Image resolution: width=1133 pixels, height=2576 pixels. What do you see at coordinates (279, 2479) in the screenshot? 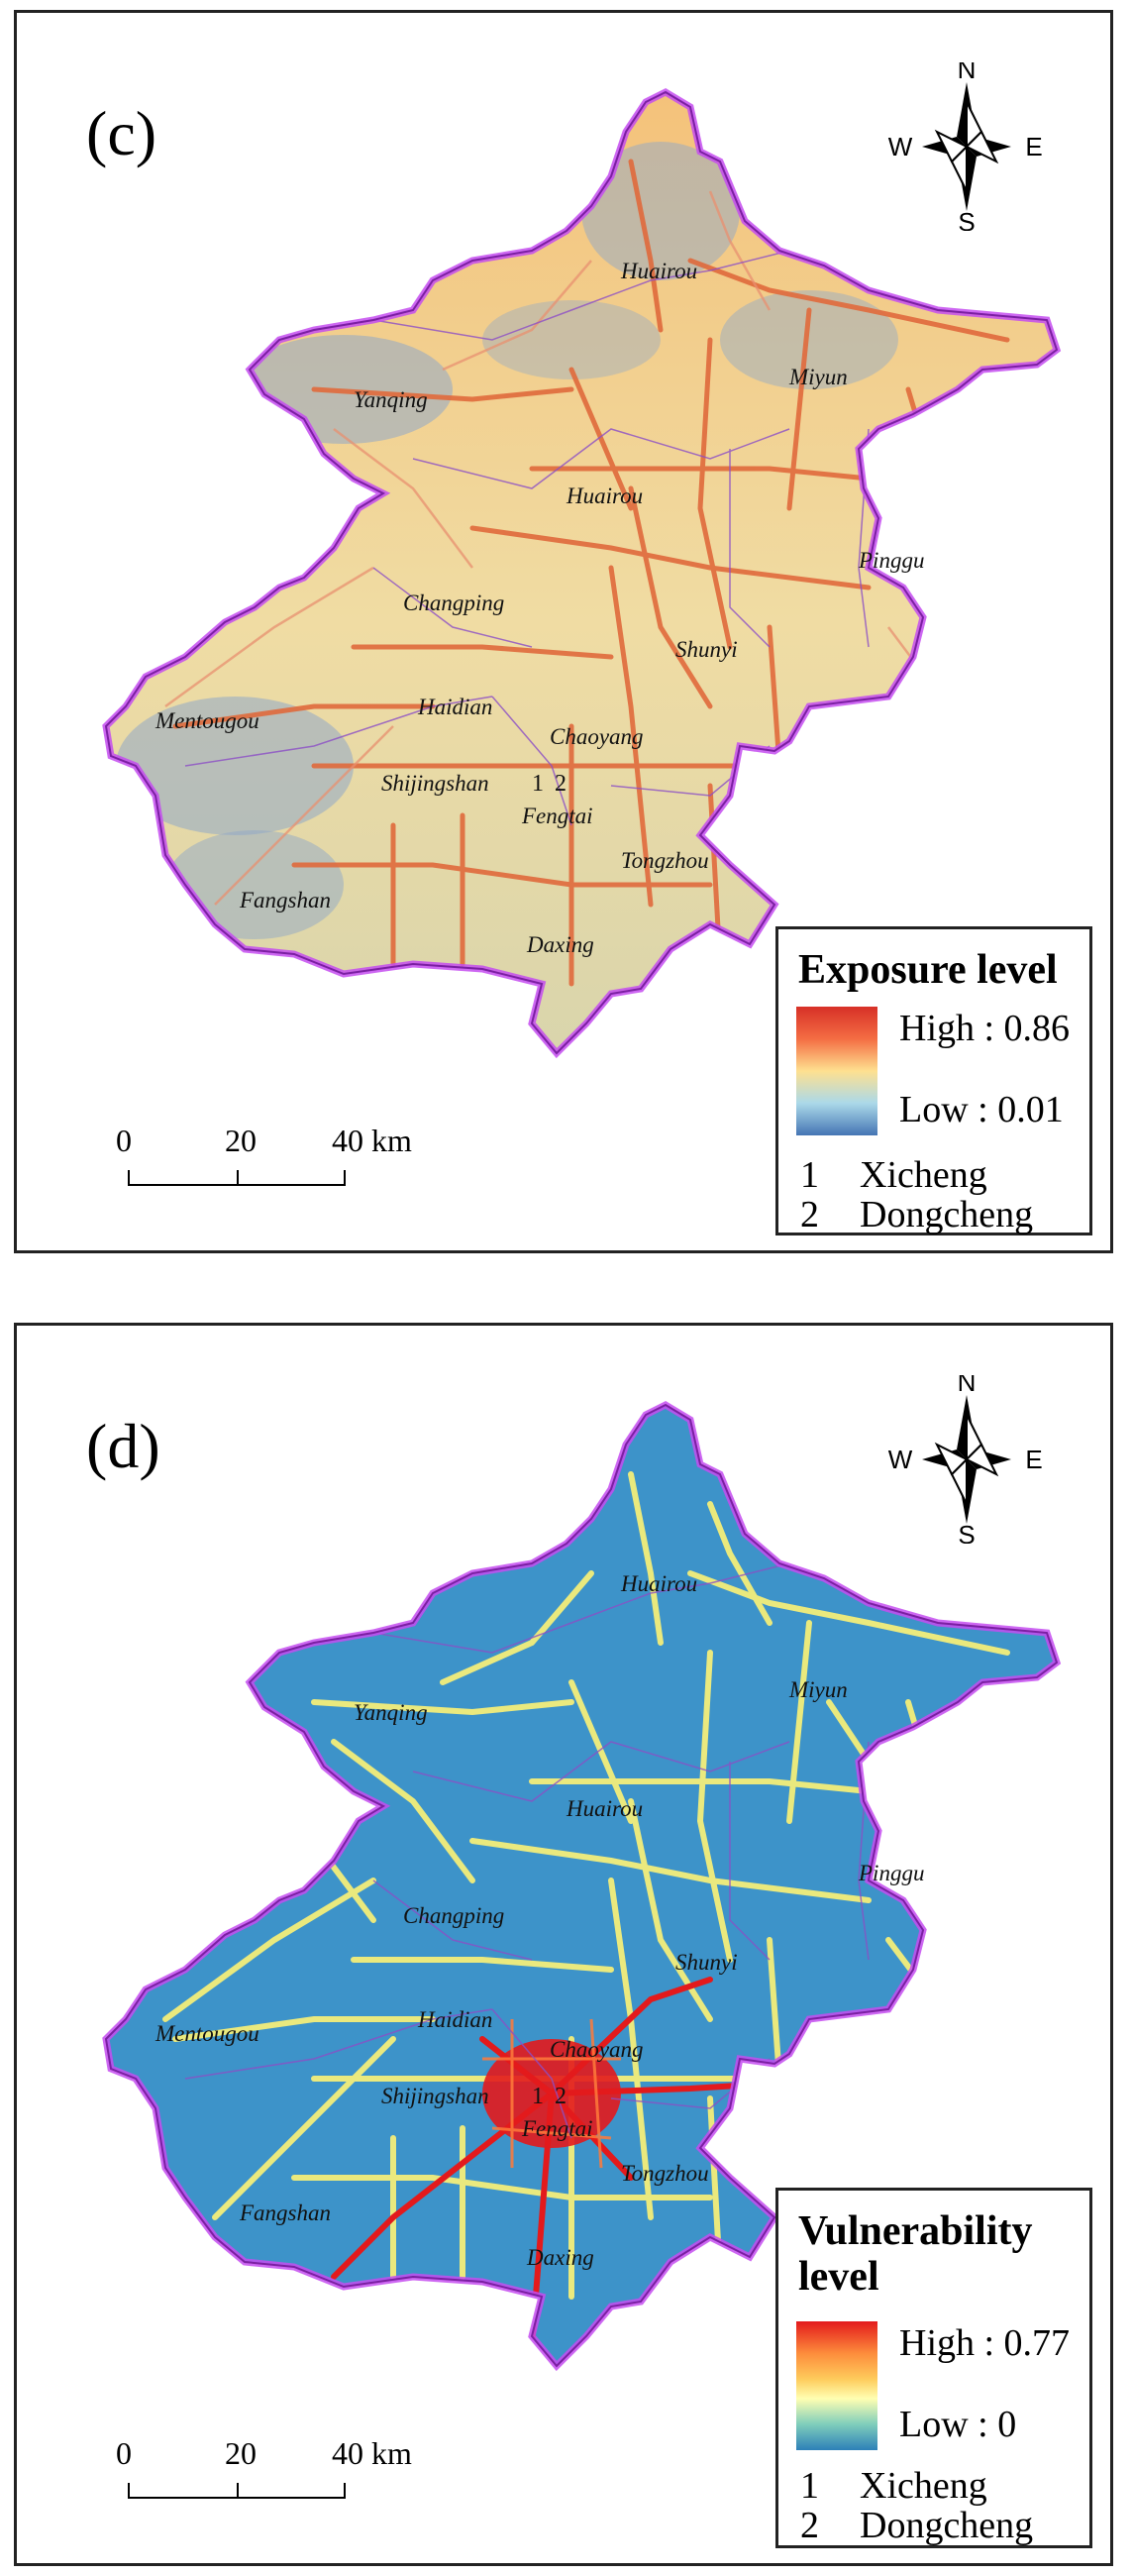
I see `scale-bar-d: 0 20 40 km` at bounding box center [279, 2479].